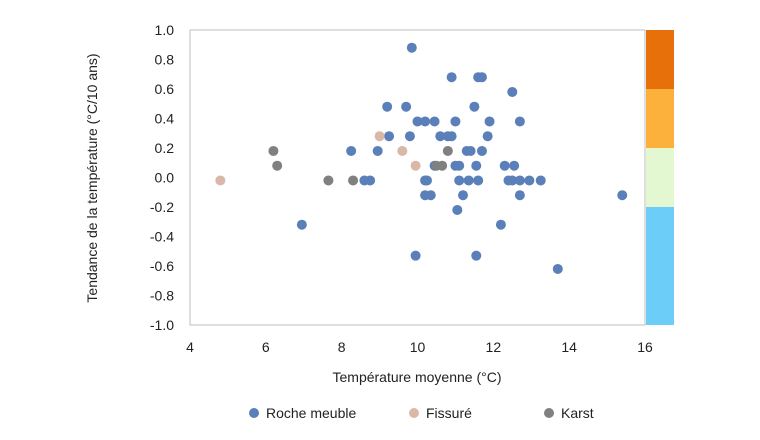  What do you see at coordinates (165, 148) in the screenshot?
I see `y-tick-label: 0.2` at bounding box center [165, 148].